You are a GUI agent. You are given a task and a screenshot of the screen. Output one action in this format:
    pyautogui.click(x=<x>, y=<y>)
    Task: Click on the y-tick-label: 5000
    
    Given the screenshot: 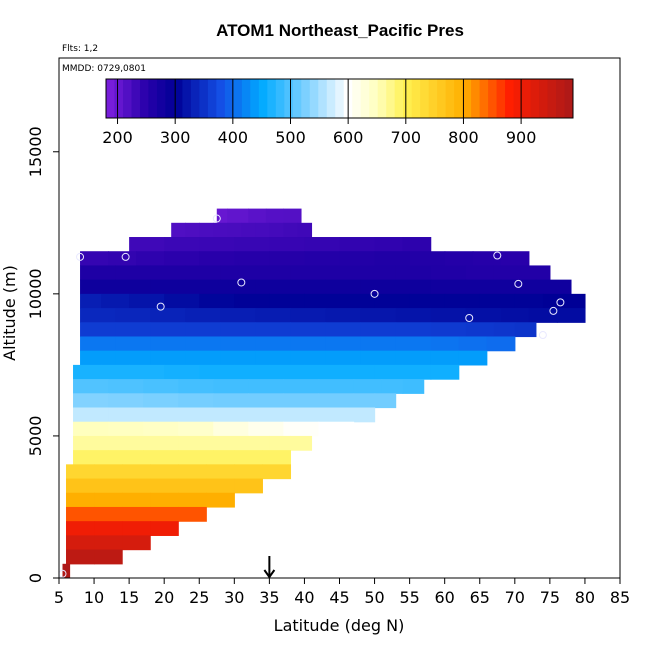 What is the action you would take?
    pyautogui.click(x=35, y=436)
    